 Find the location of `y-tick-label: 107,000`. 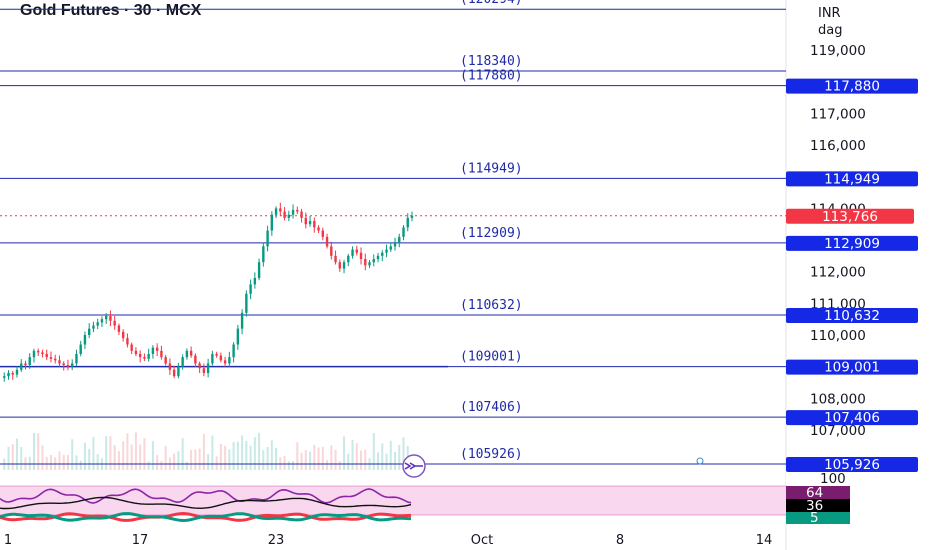

y-tick-label: 107,000 is located at coordinates (838, 431).